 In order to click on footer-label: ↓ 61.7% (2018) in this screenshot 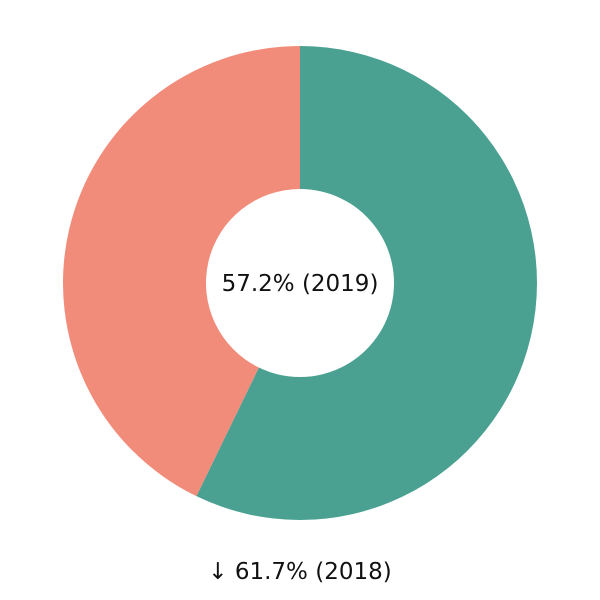, I will do `click(300, 572)`.